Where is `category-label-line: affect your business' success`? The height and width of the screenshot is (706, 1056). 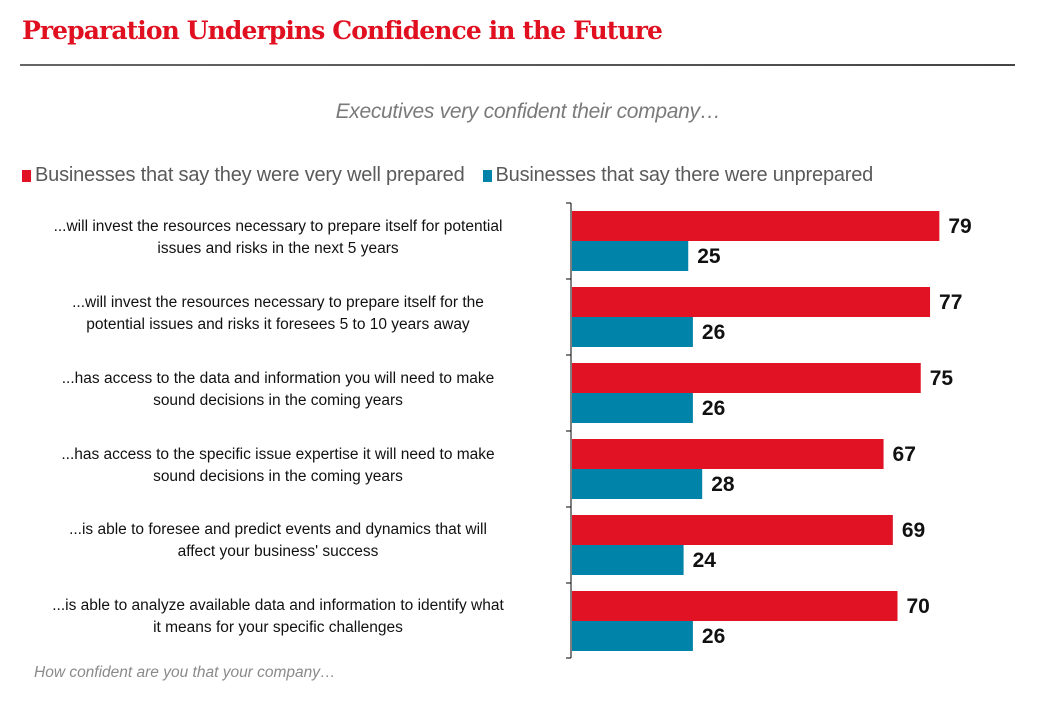 category-label-line: affect your business' success is located at coordinates (278, 551).